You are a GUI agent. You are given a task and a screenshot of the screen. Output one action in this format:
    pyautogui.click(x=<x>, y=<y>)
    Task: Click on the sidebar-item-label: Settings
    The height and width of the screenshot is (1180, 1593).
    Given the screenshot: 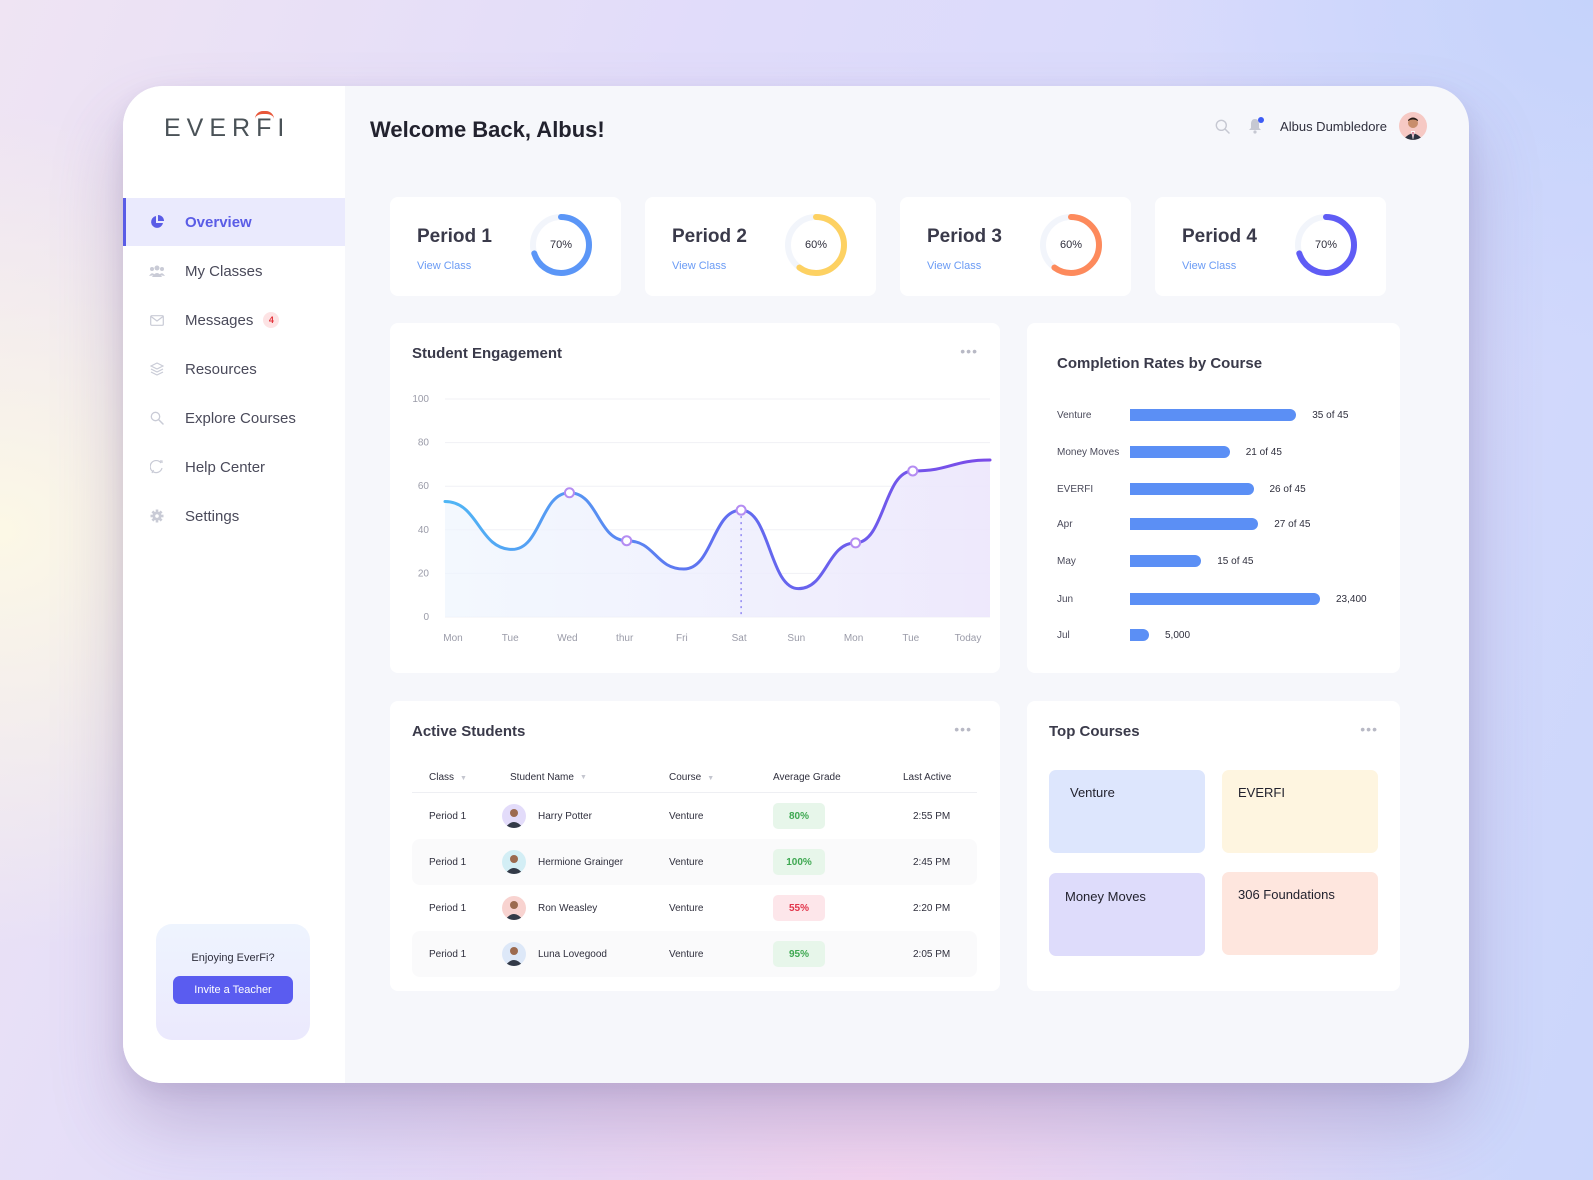 What is the action you would take?
    pyautogui.click(x=212, y=516)
    